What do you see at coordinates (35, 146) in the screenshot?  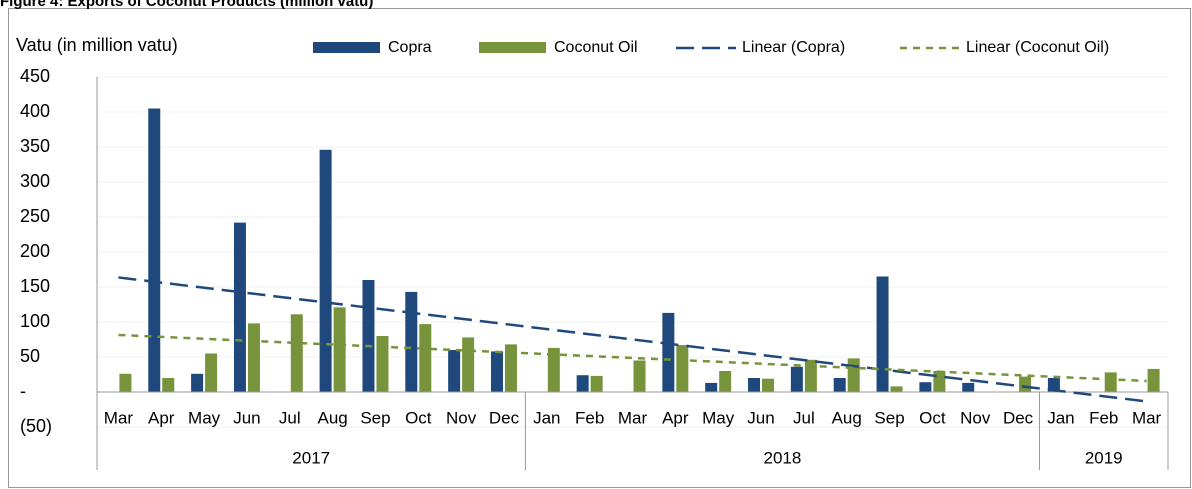 I see `y-tick-label: 350` at bounding box center [35, 146].